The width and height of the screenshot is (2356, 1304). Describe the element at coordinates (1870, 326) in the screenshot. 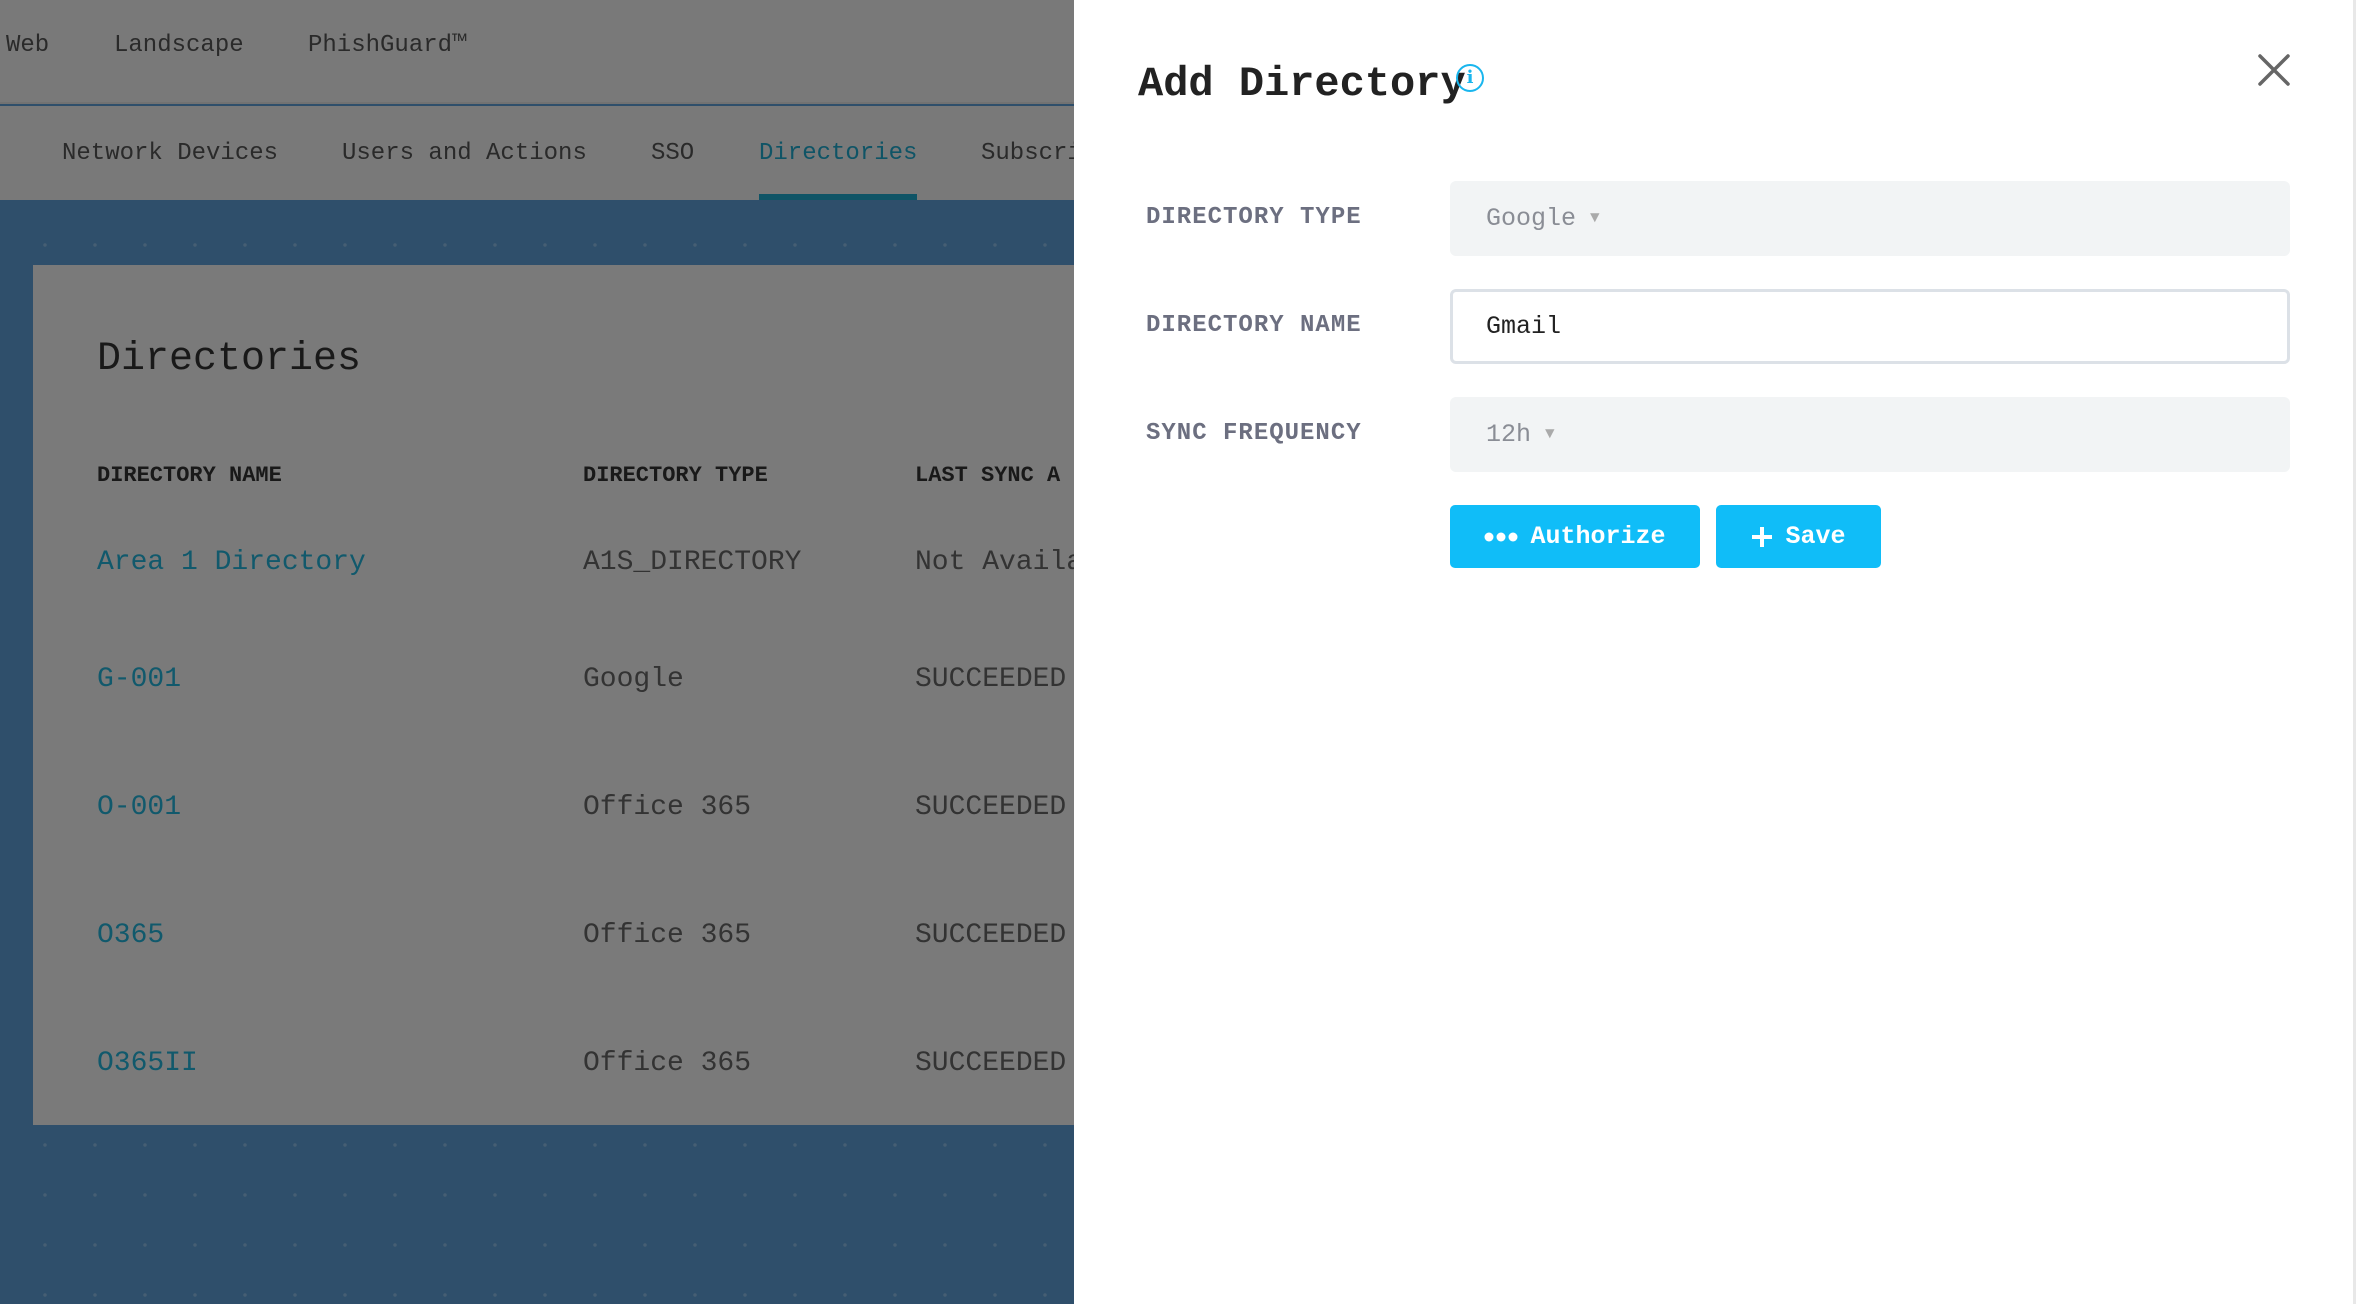

I see `directory-name-input` at that location.